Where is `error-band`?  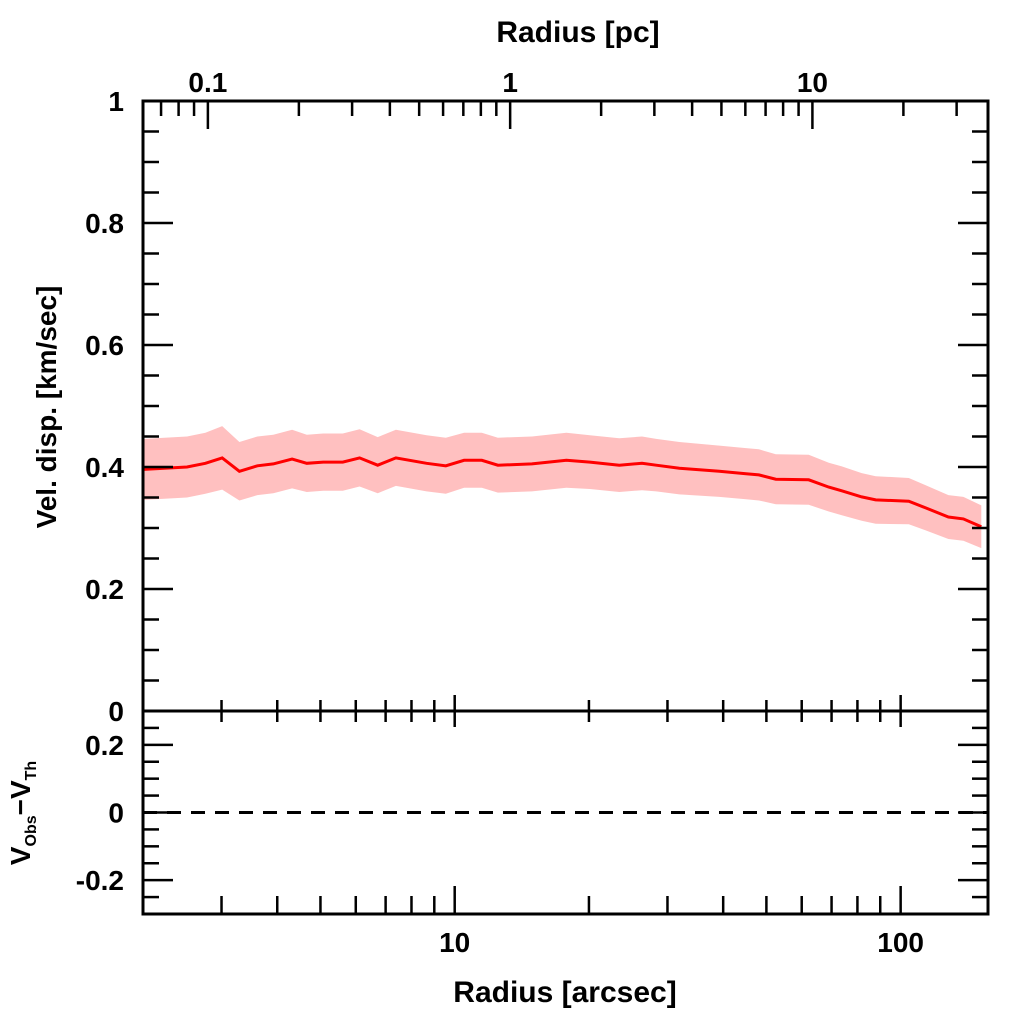 error-band is located at coordinates (563, 487).